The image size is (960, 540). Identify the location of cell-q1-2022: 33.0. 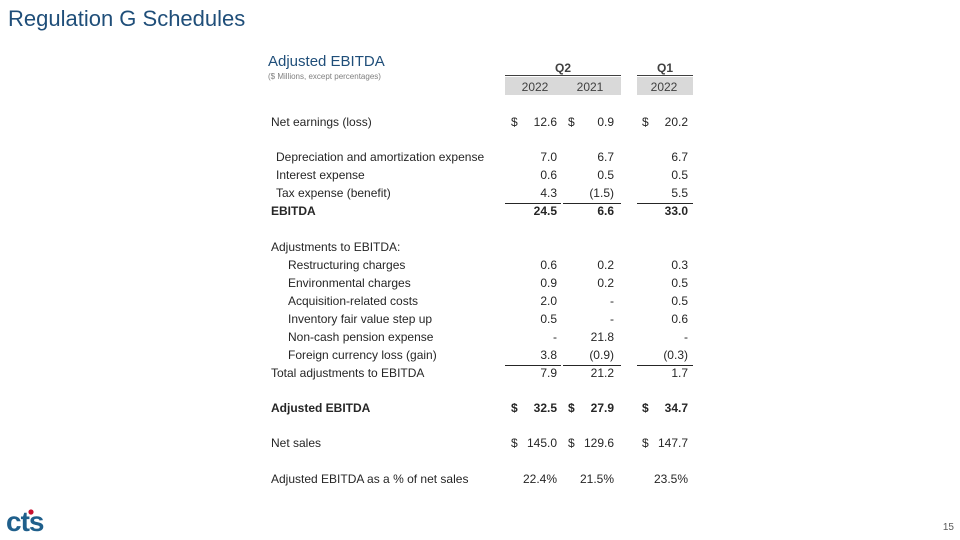
(676, 211).